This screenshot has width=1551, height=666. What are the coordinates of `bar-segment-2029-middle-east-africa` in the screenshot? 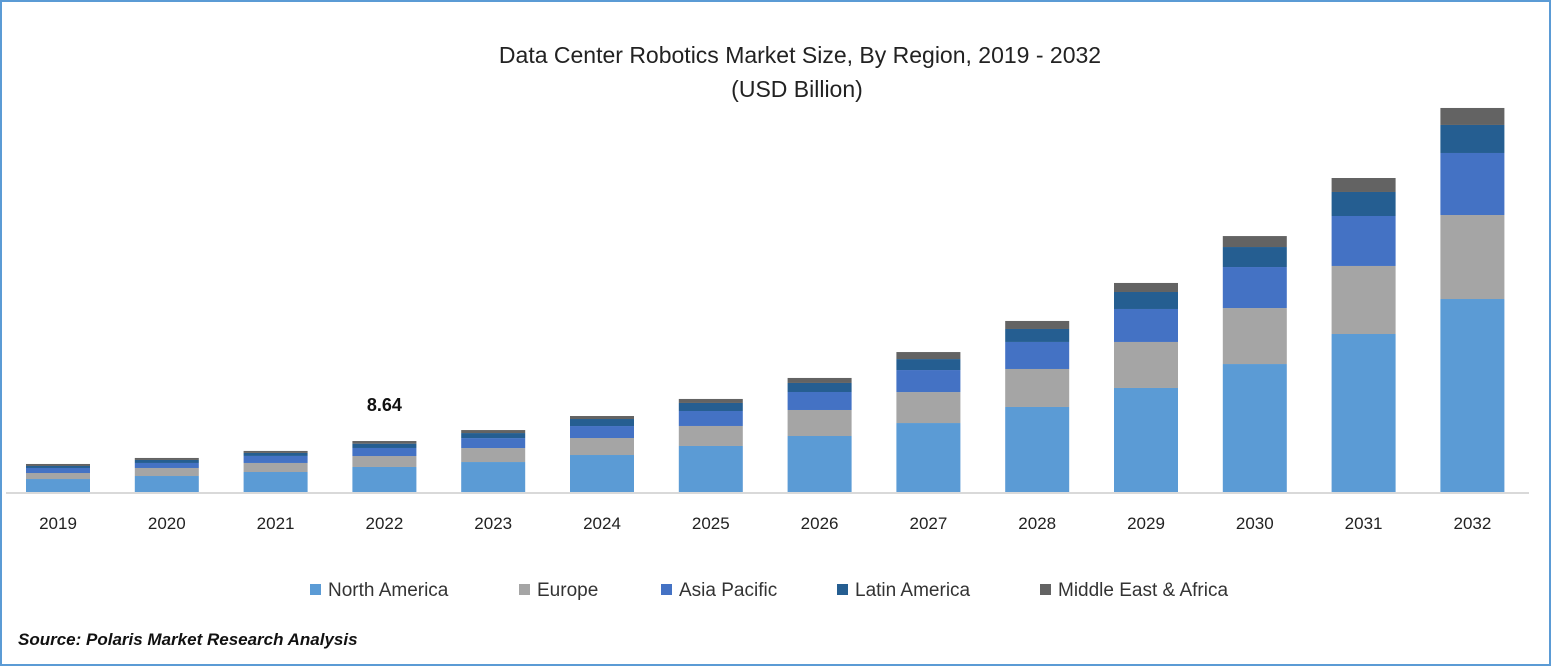 It's located at (1146, 287).